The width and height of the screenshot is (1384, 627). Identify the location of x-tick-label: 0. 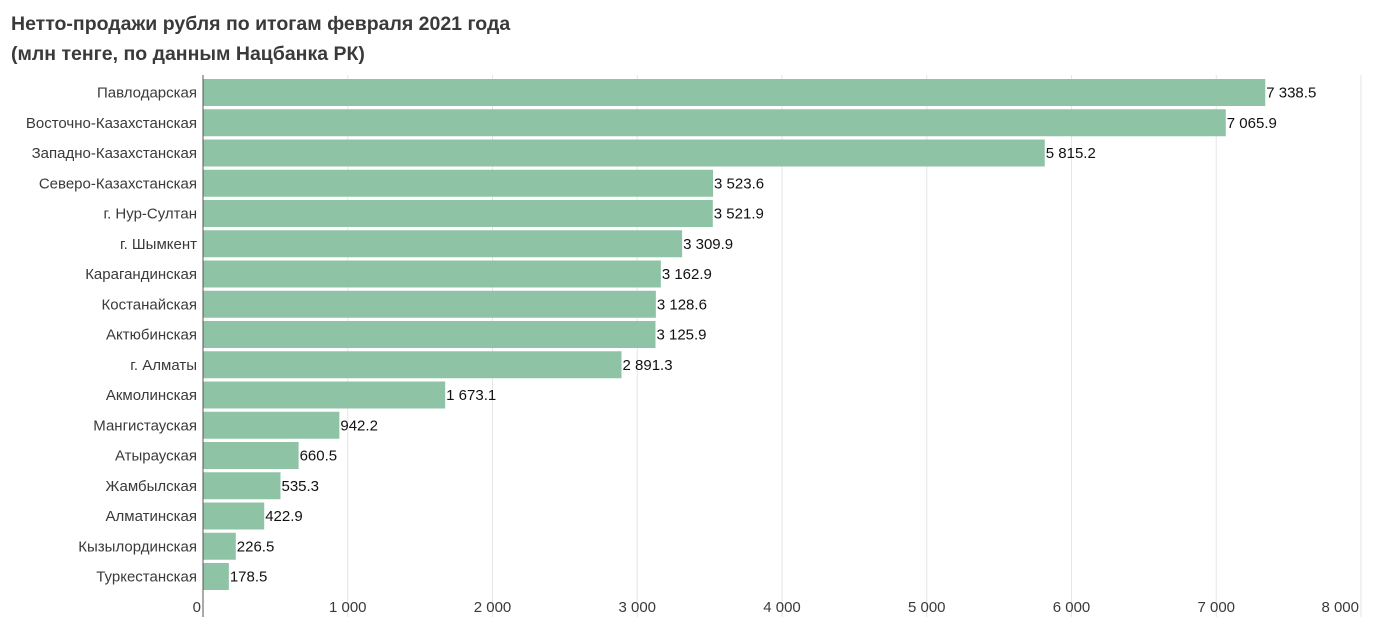
(197, 607).